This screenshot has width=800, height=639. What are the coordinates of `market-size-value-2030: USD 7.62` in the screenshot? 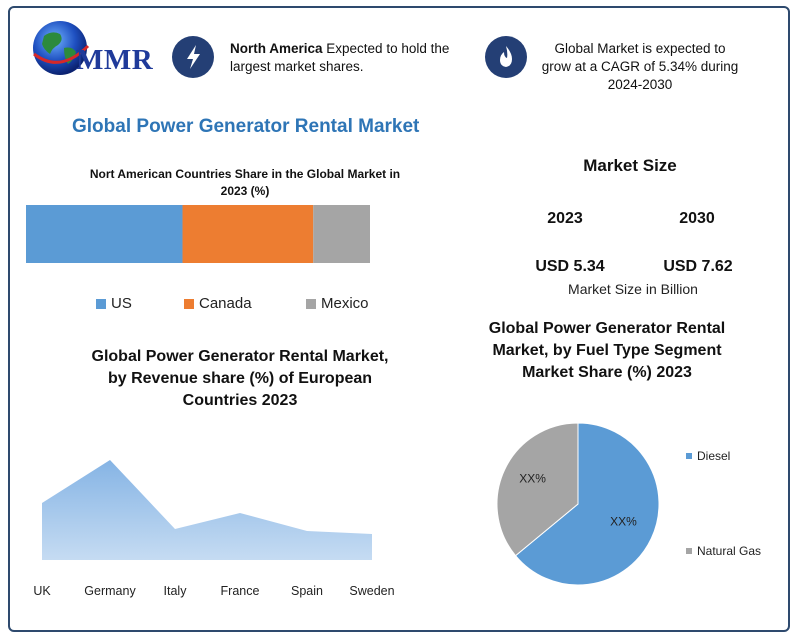 It's located at (698, 266).